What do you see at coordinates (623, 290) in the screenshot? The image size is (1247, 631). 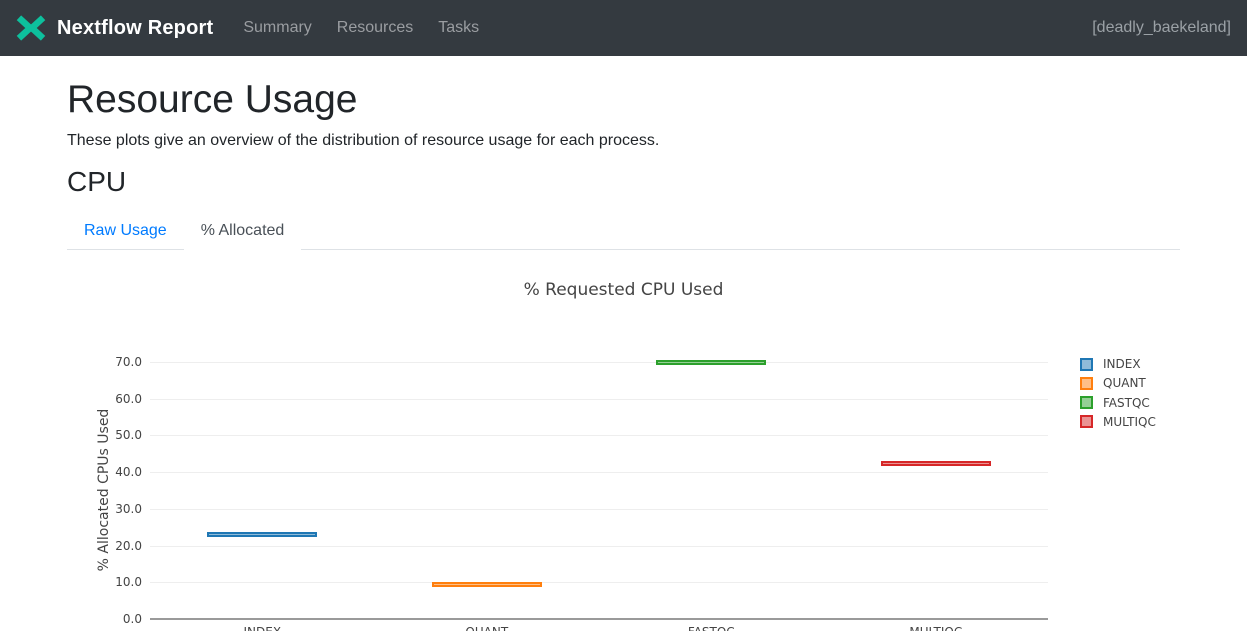 I see `chart-title: % Requested CPU Used` at bounding box center [623, 290].